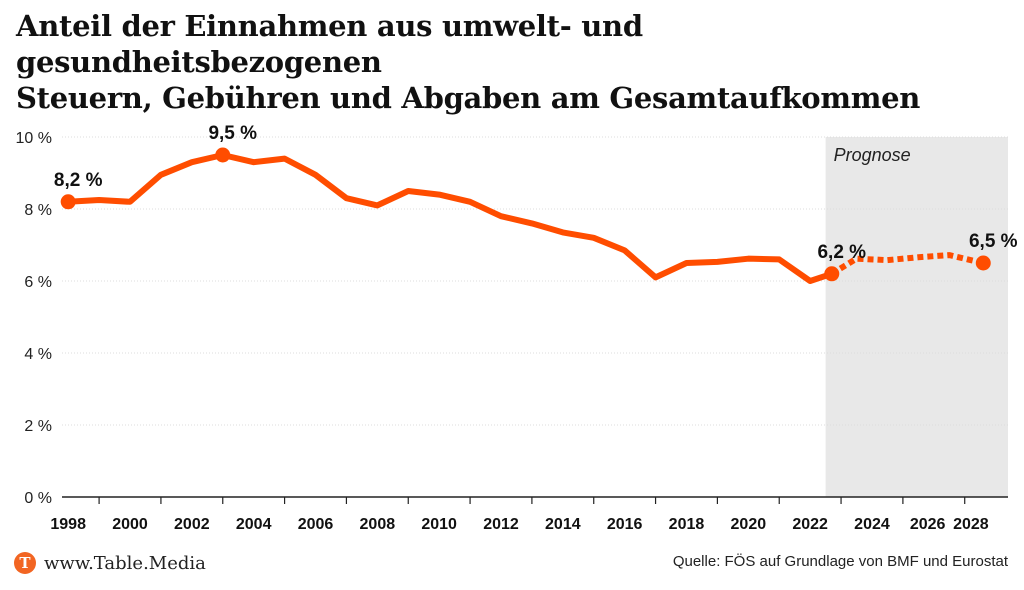 The width and height of the screenshot is (1024, 590). Describe the element at coordinates (192, 524) in the screenshot. I see `x-tick-label: 2002` at that location.